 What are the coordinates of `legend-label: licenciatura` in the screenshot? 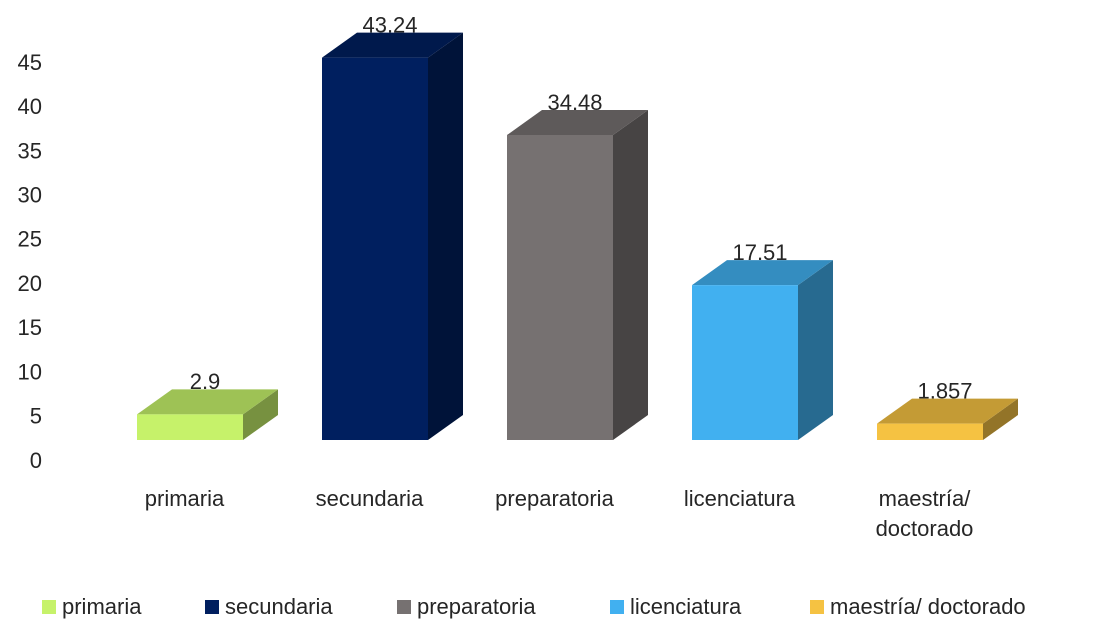 It's located at (686, 606).